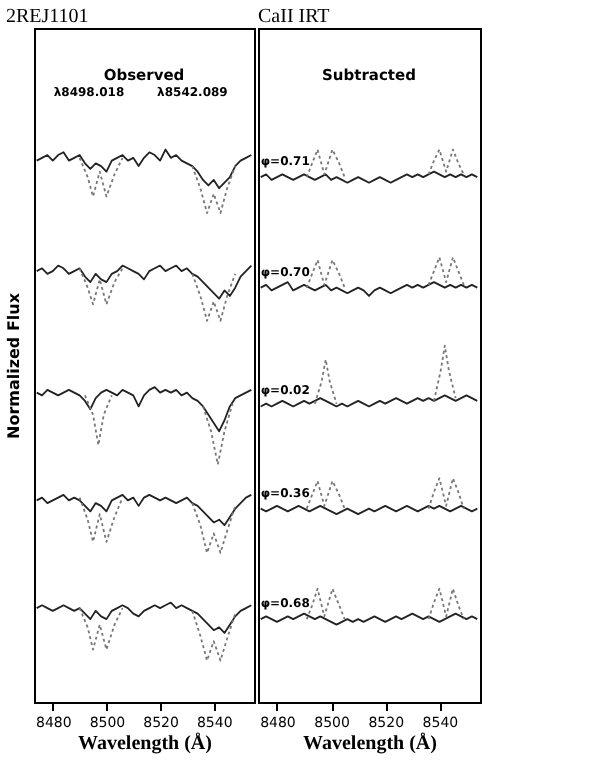  What do you see at coordinates (14, 365) in the screenshot?
I see `y-axis-title: Normalized Flux` at bounding box center [14, 365].